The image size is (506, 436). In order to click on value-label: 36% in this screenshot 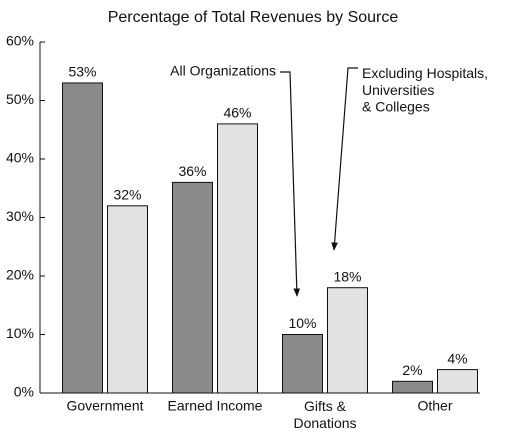, I will do `click(192, 171)`.